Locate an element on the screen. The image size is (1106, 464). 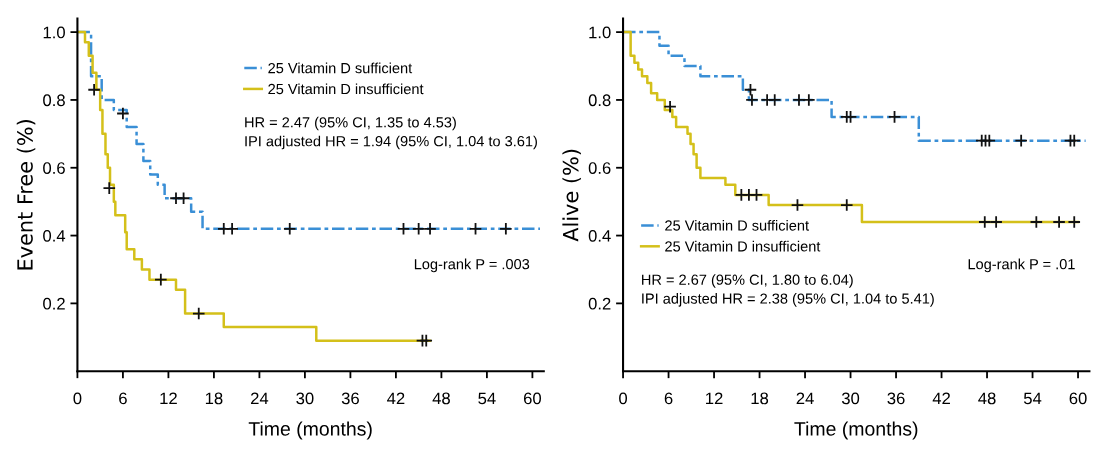
y-axis-title: Event Free (%) is located at coordinates (26, 195).